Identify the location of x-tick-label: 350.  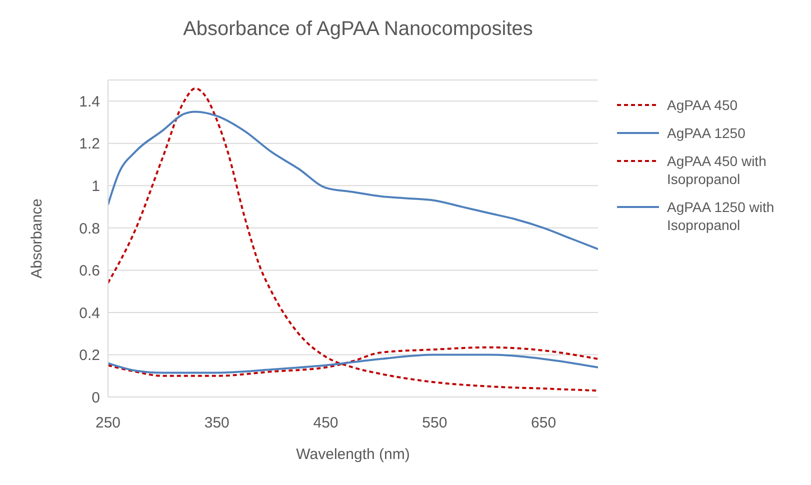
(217, 423).